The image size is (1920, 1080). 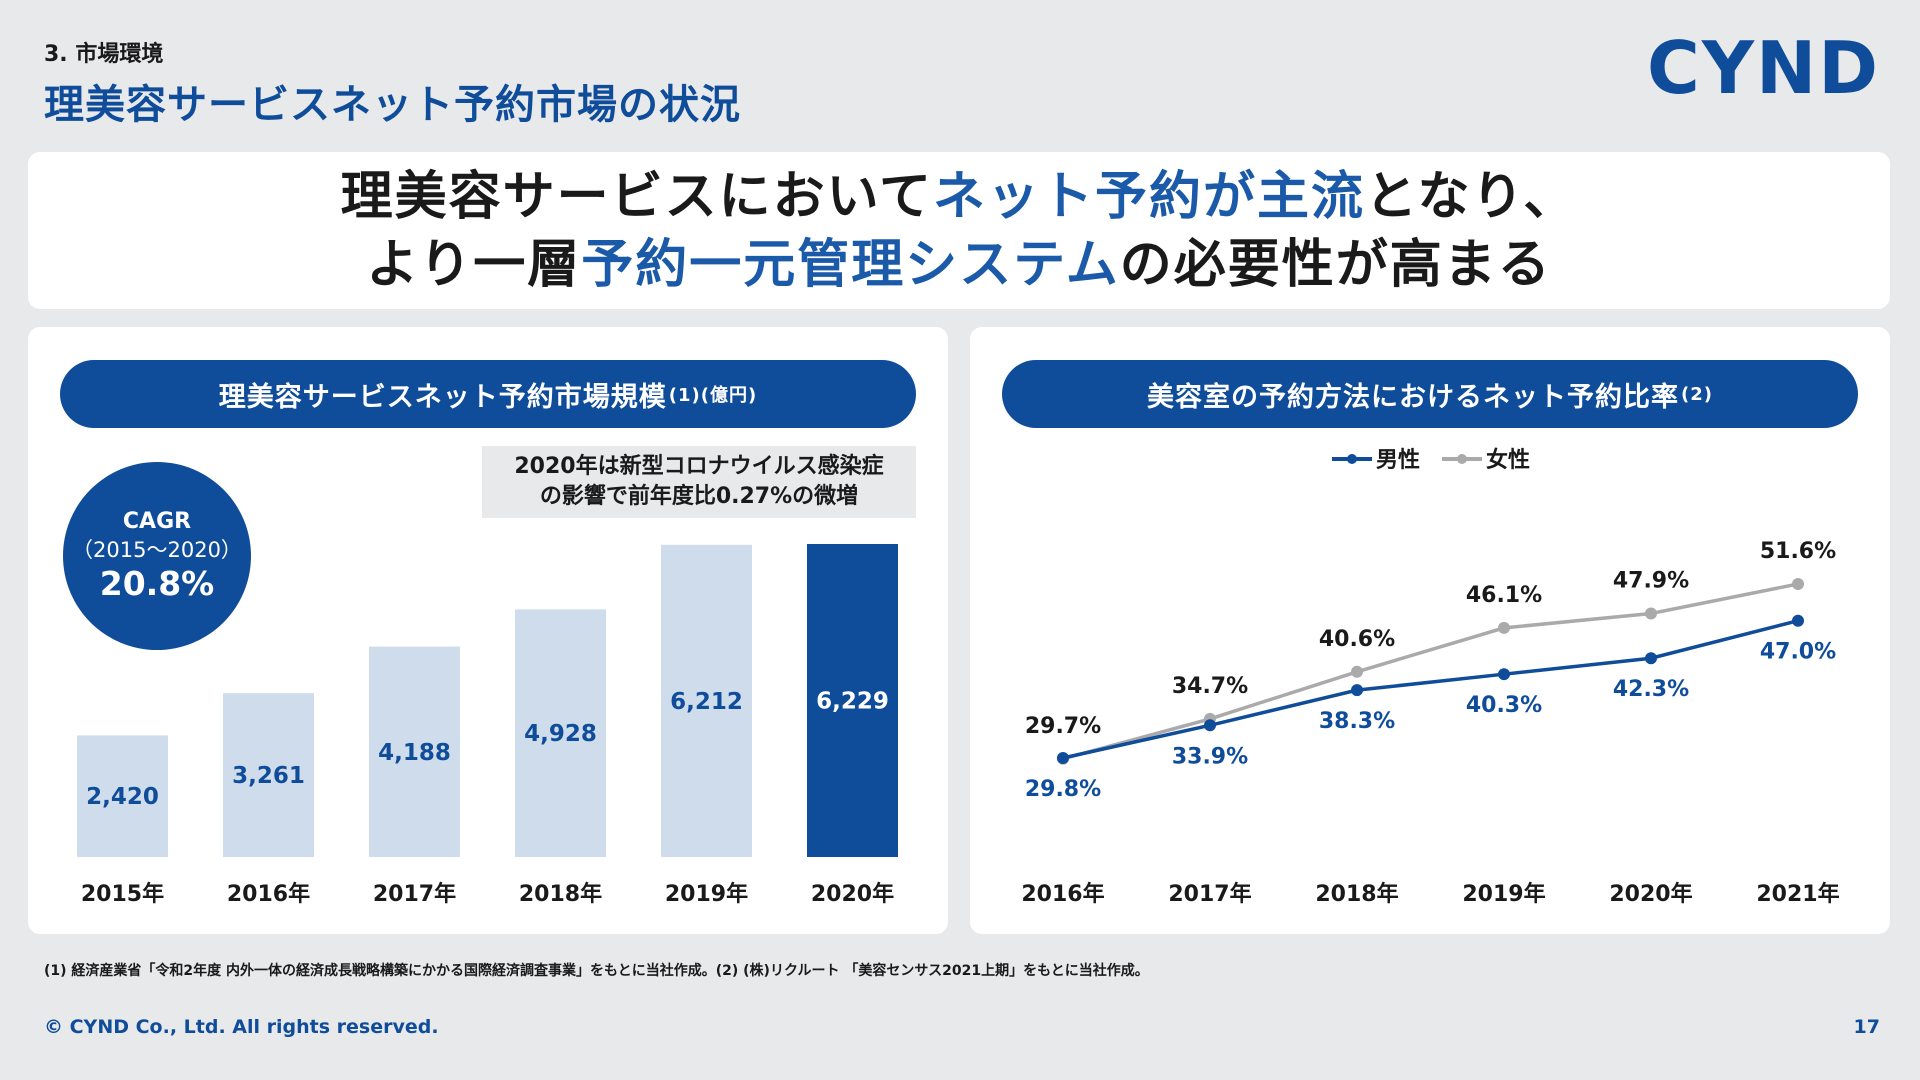 I want to click on bar-value-label: 4,188, so click(x=414, y=753).